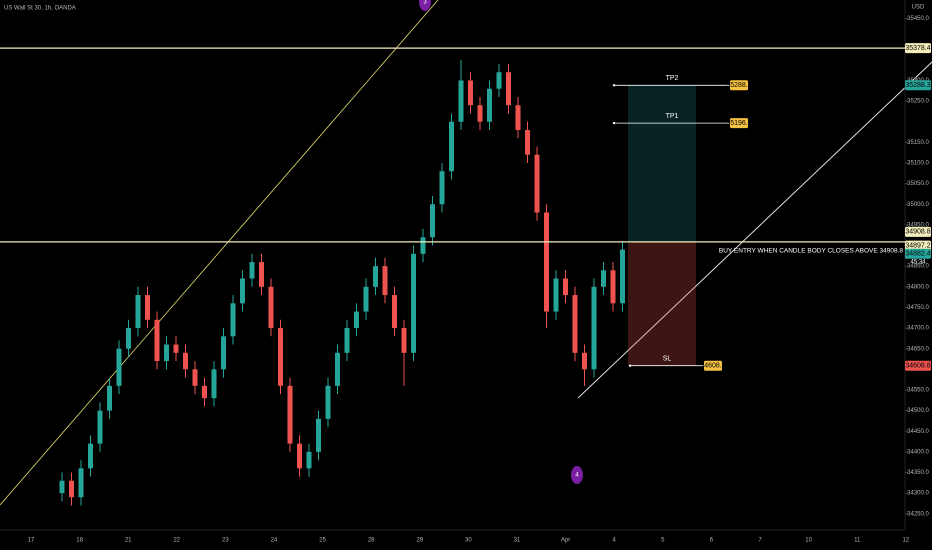 The width and height of the screenshot is (932, 550). What do you see at coordinates (371, 541) in the screenshot?
I see `x-tick-label: 28` at bounding box center [371, 541].